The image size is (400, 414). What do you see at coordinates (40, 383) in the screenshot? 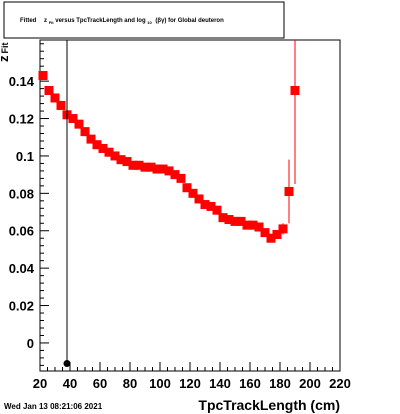
I see `x-tick-label: 20` at bounding box center [40, 383].